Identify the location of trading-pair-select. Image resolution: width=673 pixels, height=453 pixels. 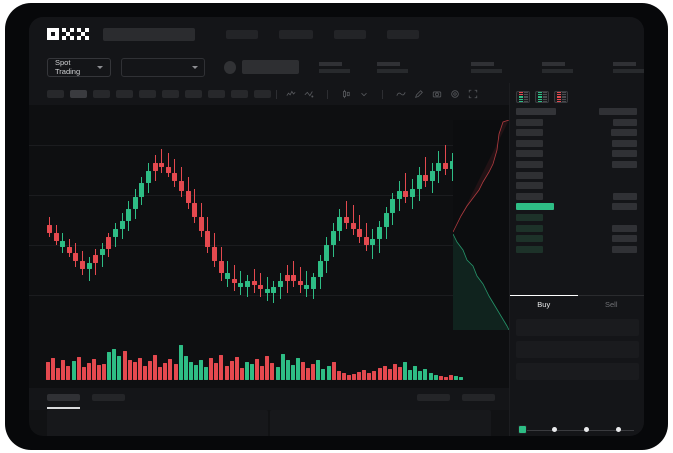
(163, 67).